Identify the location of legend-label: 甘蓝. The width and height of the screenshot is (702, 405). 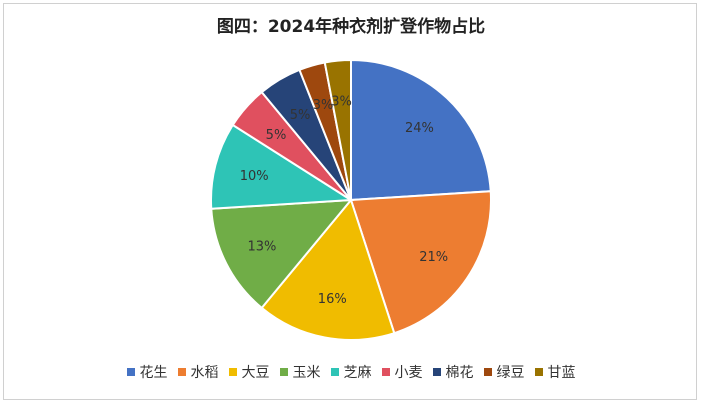
(561, 373).